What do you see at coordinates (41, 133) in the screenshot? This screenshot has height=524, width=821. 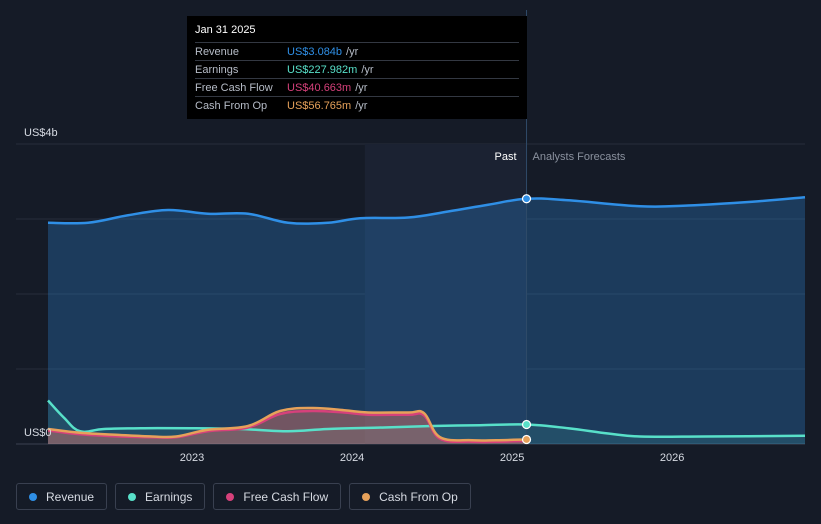 I see `y-axis-top-label: US$4b` at bounding box center [41, 133].